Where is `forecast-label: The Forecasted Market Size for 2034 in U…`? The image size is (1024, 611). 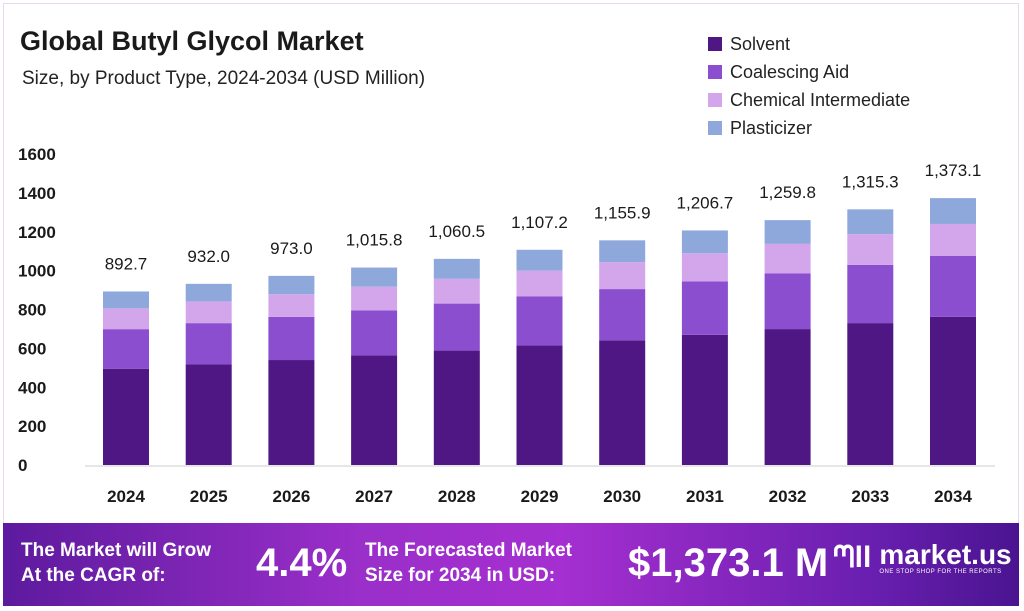
forecast-label: The Forecasted Market Size for 2034 in U… is located at coordinates (468, 563).